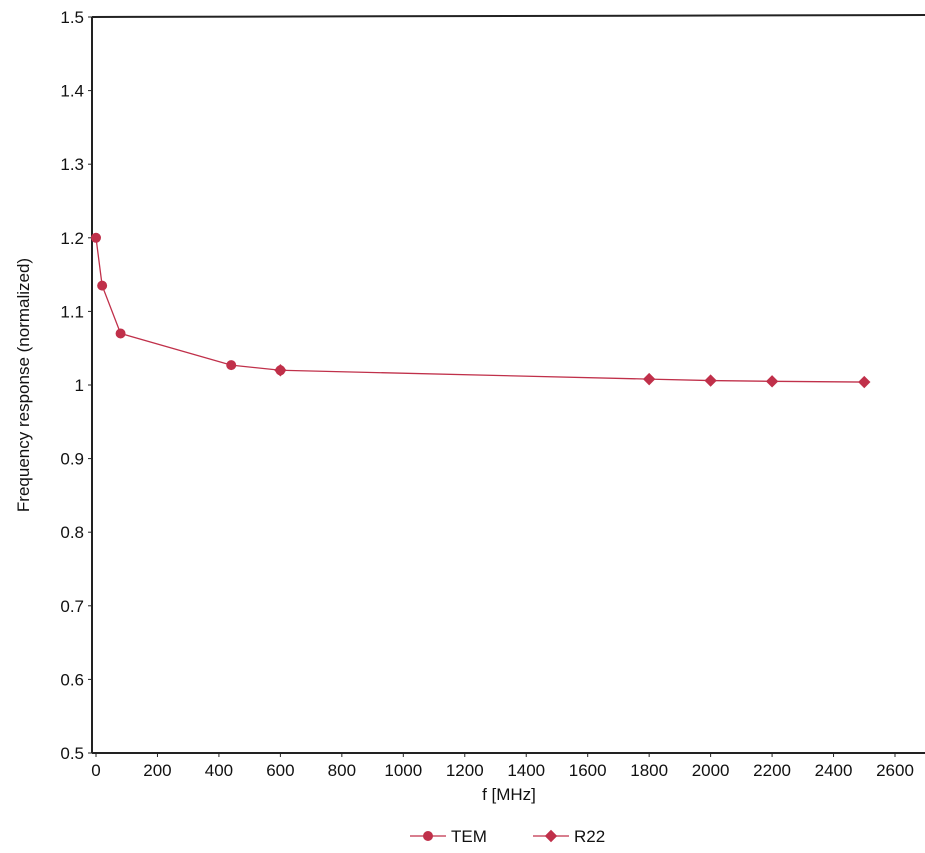  Describe the element at coordinates (72, 238) in the screenshot. I see `y-tick-label: 1.2` at that location.